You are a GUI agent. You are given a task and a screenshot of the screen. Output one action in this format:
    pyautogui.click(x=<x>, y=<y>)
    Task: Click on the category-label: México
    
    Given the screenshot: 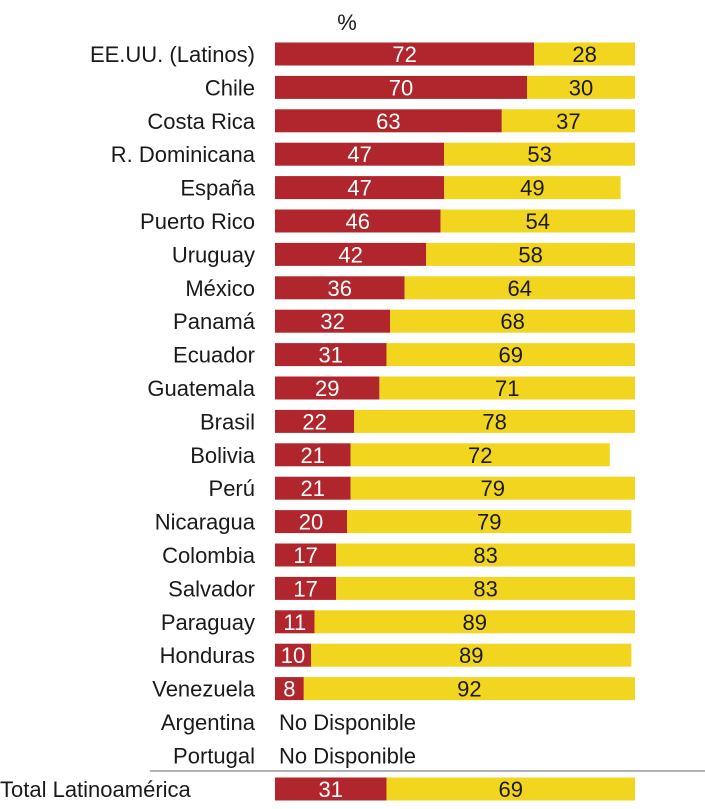 What is the action you would take?
    pyautogui.click(x=220, y=288)
    